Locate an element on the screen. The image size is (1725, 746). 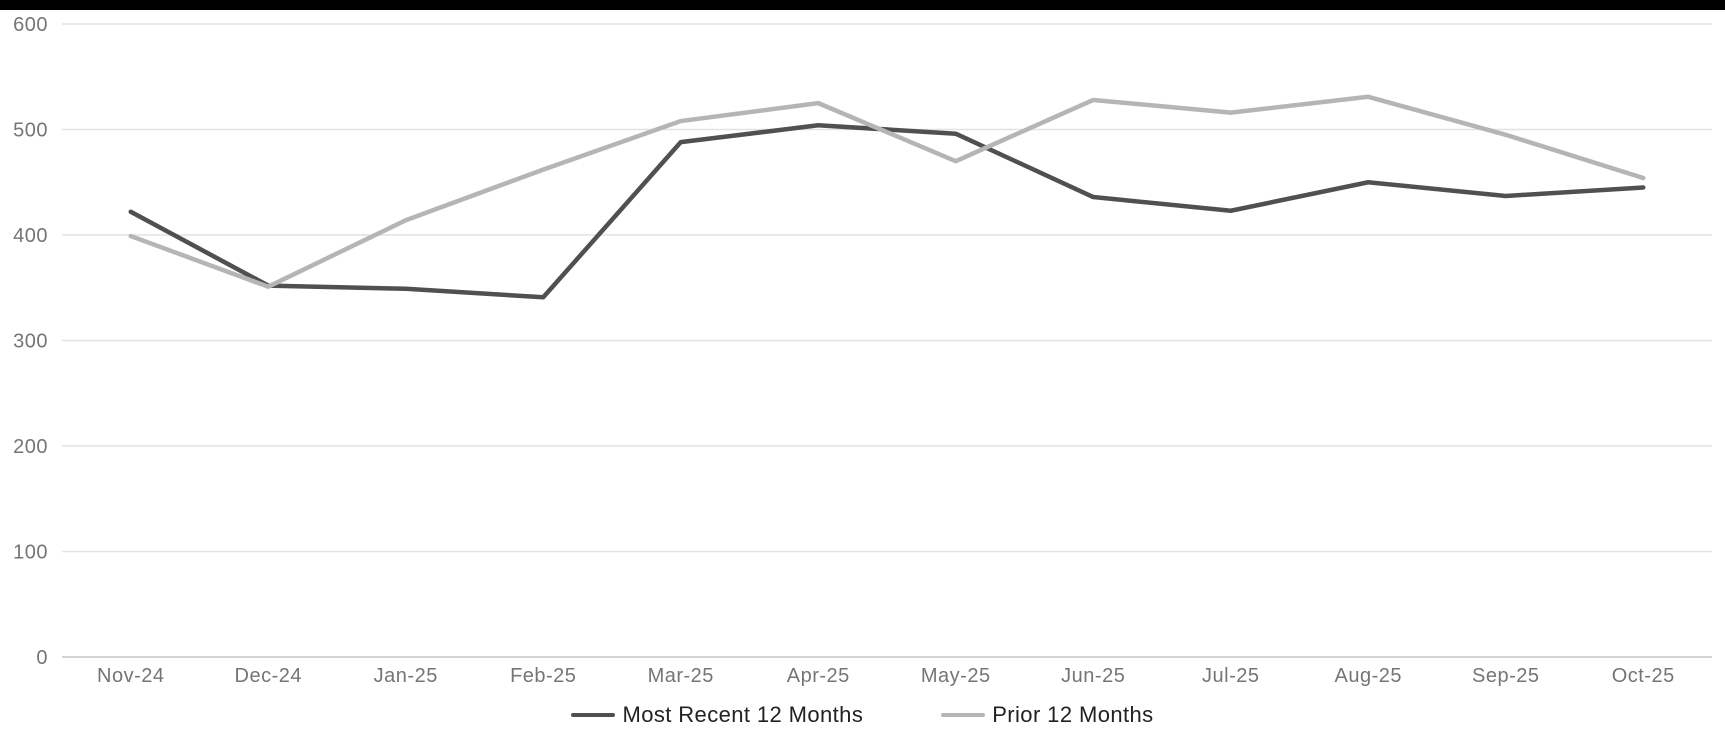
x-tick-label: Jul-25 is located at coordinates (1230, 676).